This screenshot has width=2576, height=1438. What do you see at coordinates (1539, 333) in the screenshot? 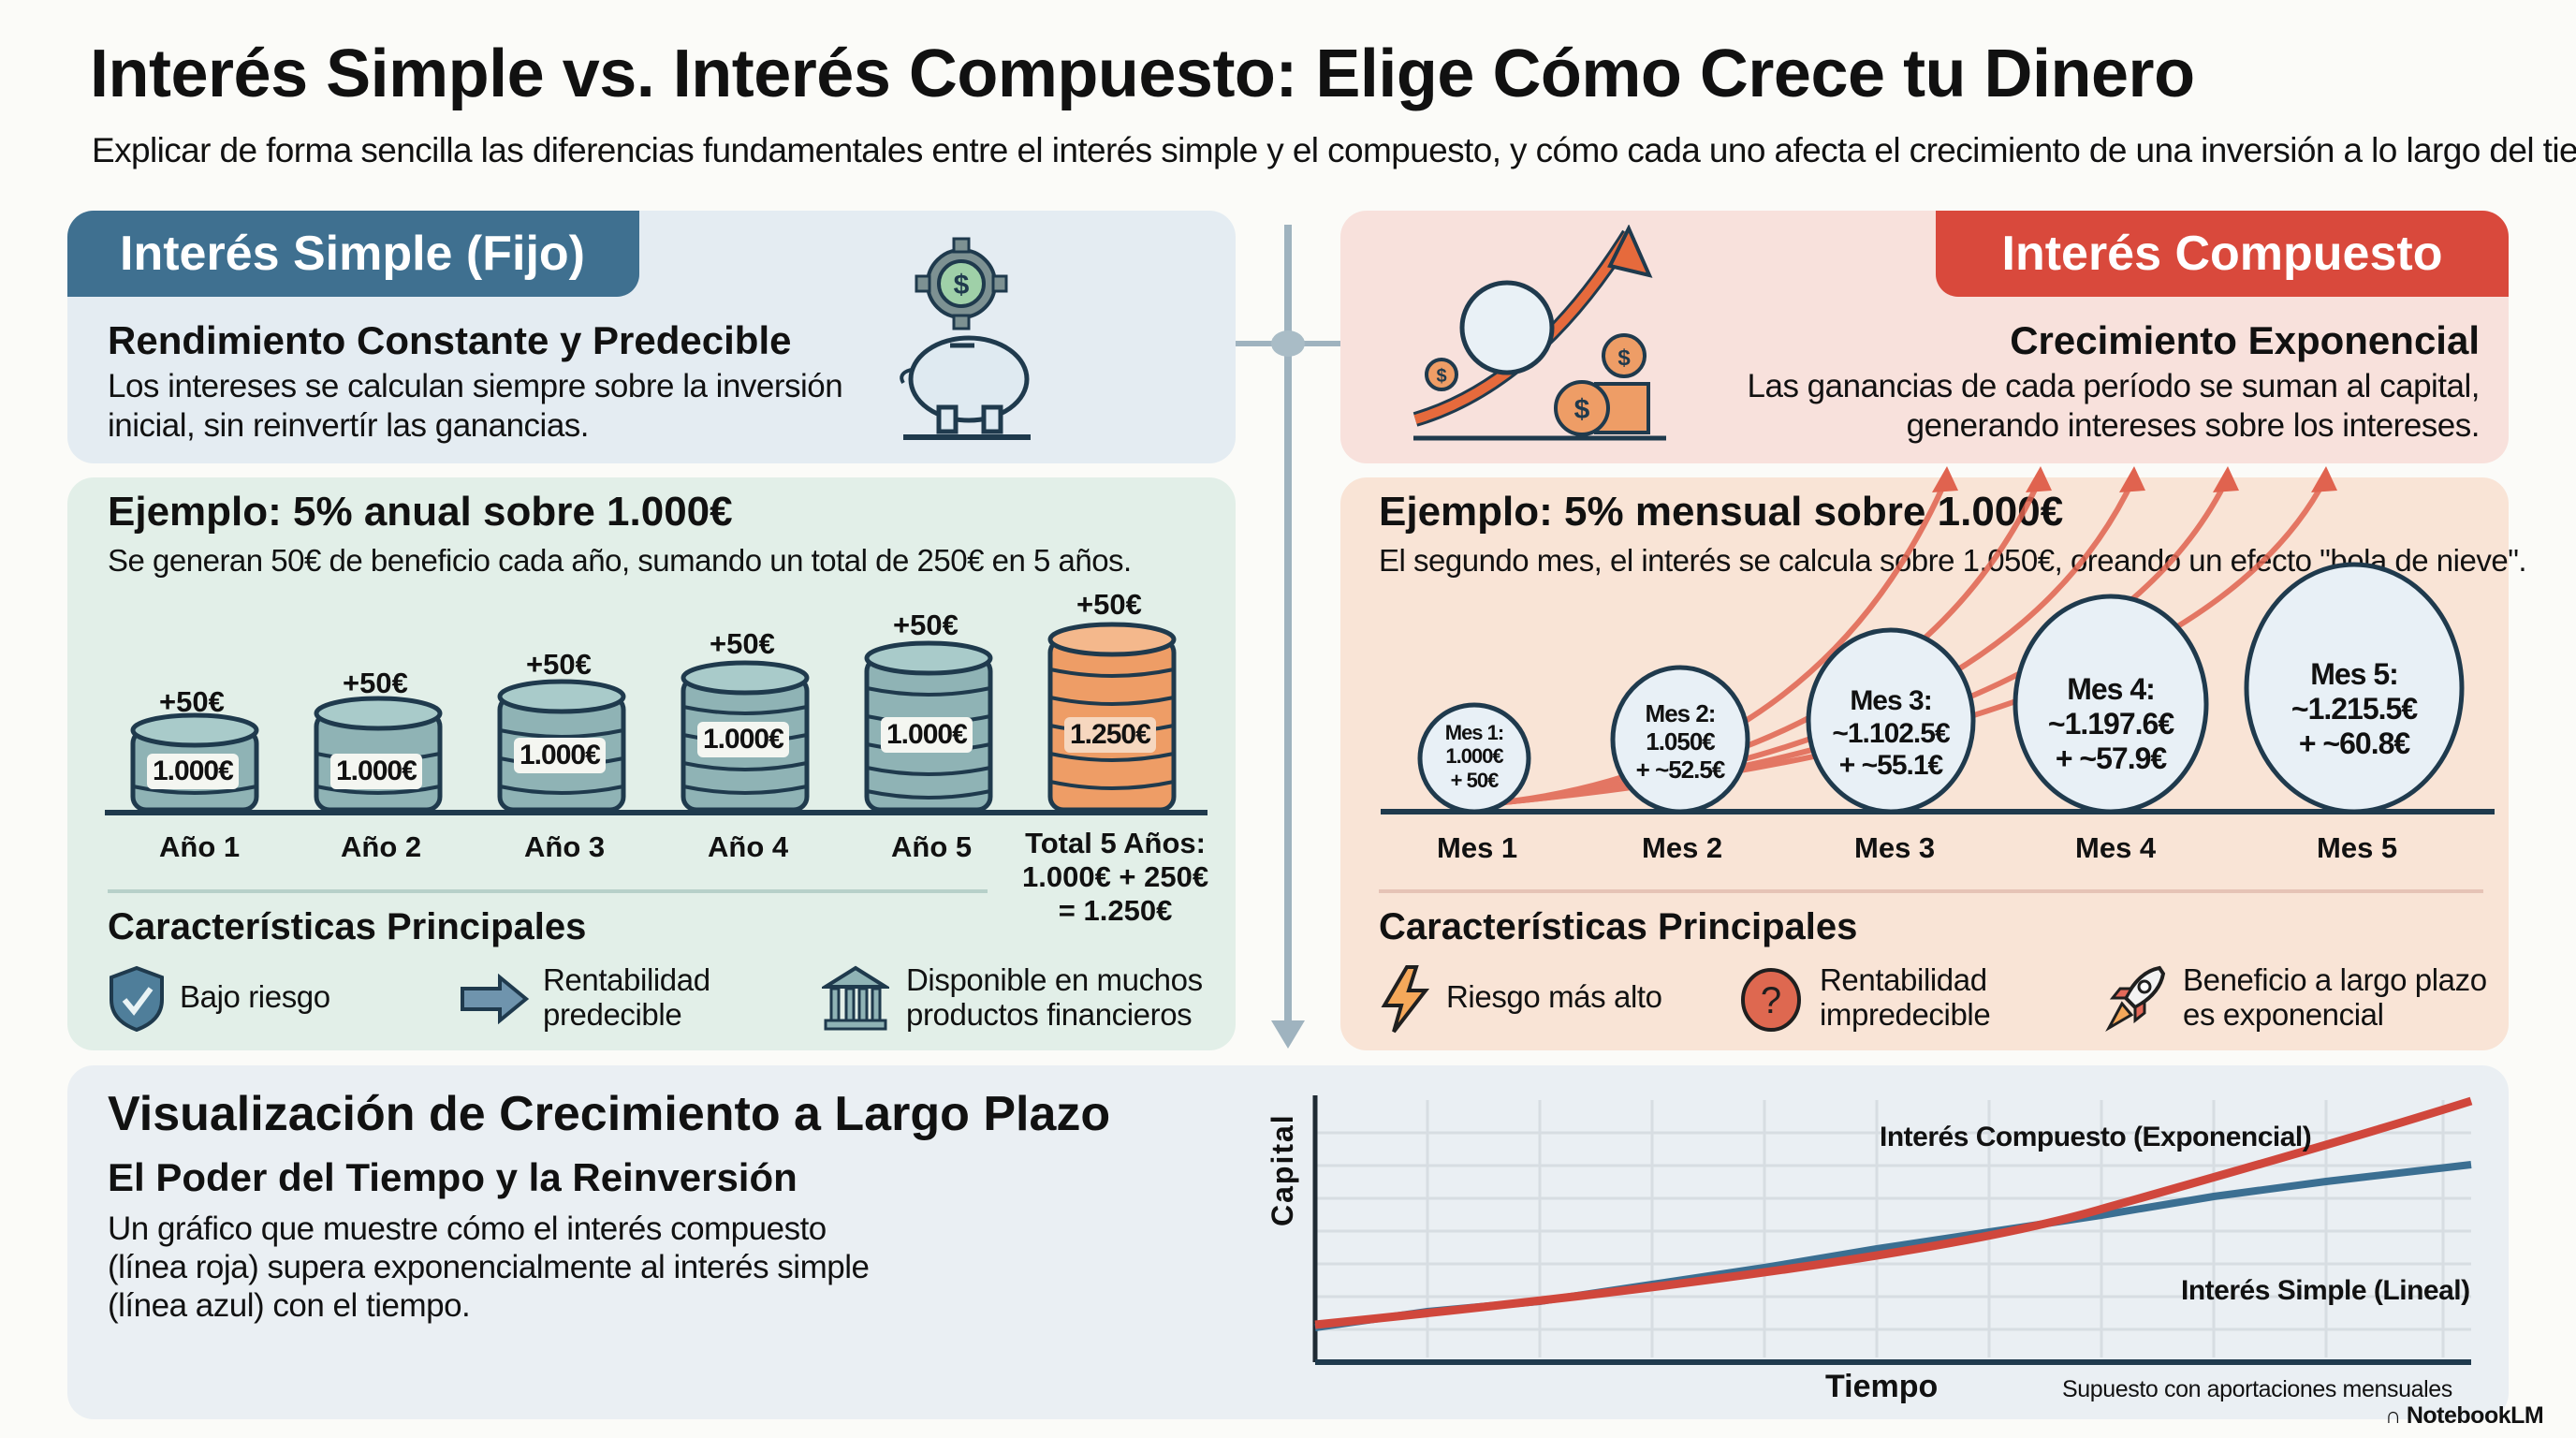
I see `snowball-growth-arrow-coins-icon: $ $ $` at bounding box center [1539, 333].